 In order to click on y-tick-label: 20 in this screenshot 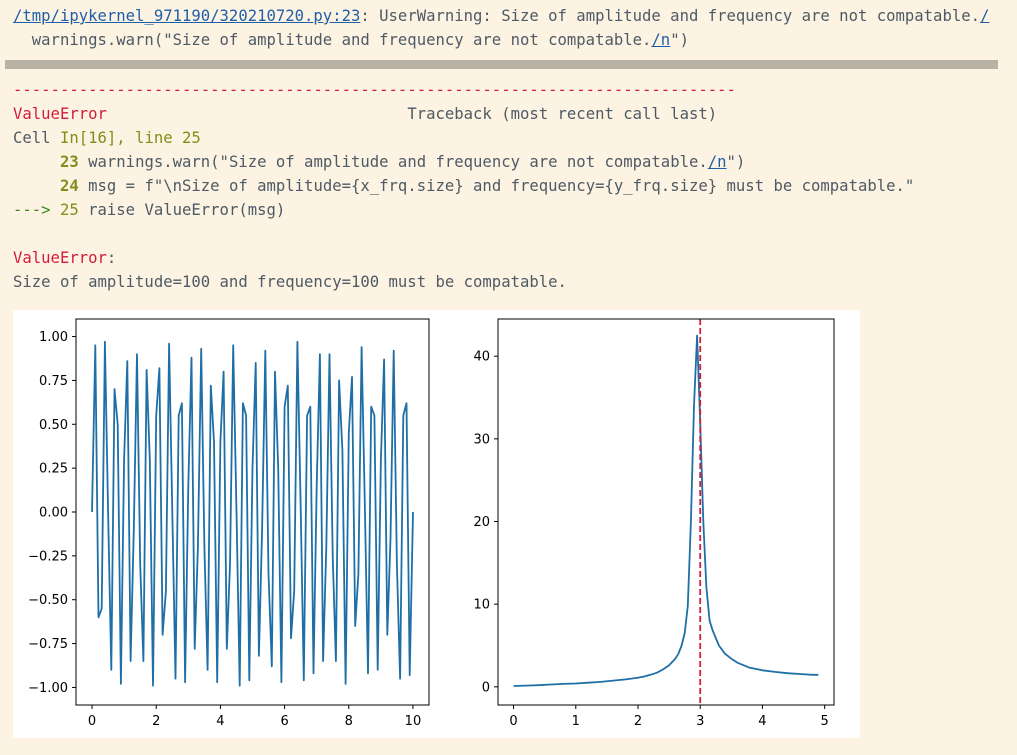, I will do `click(481, 522)`.